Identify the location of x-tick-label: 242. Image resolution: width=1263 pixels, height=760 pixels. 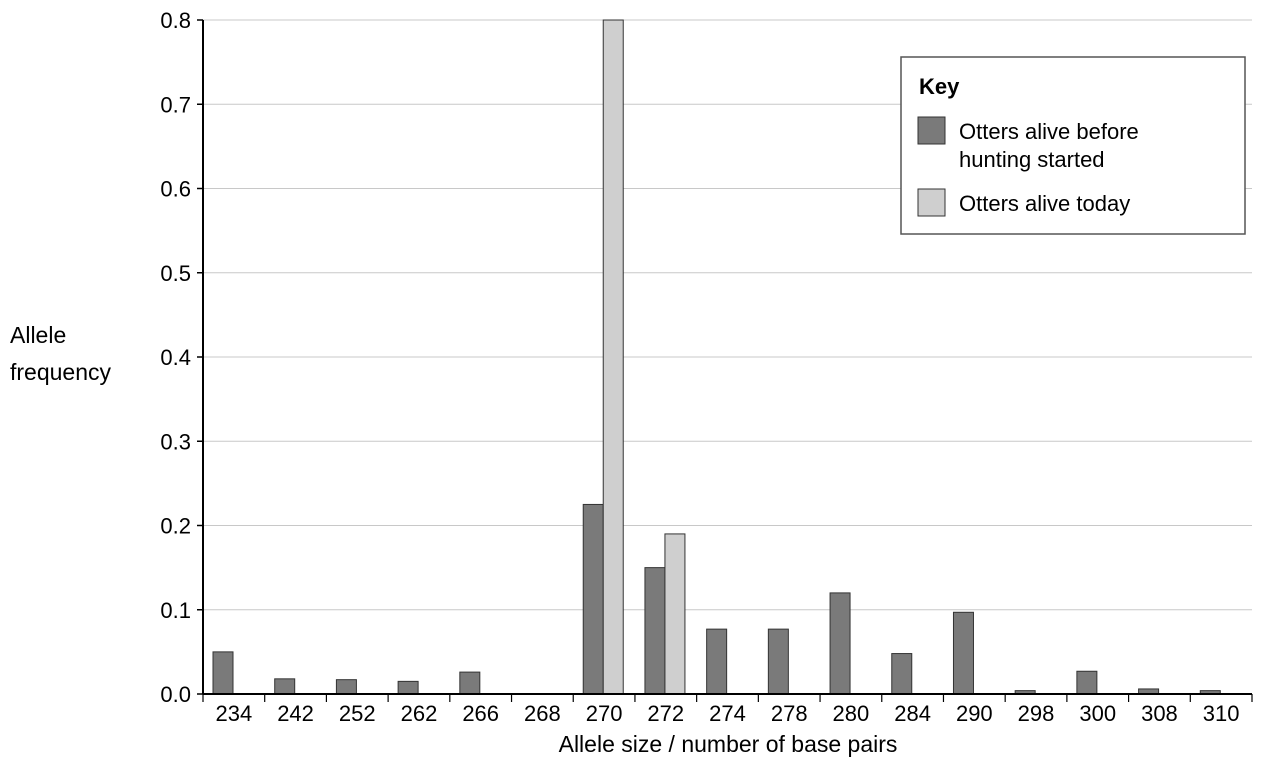
(295, 713).